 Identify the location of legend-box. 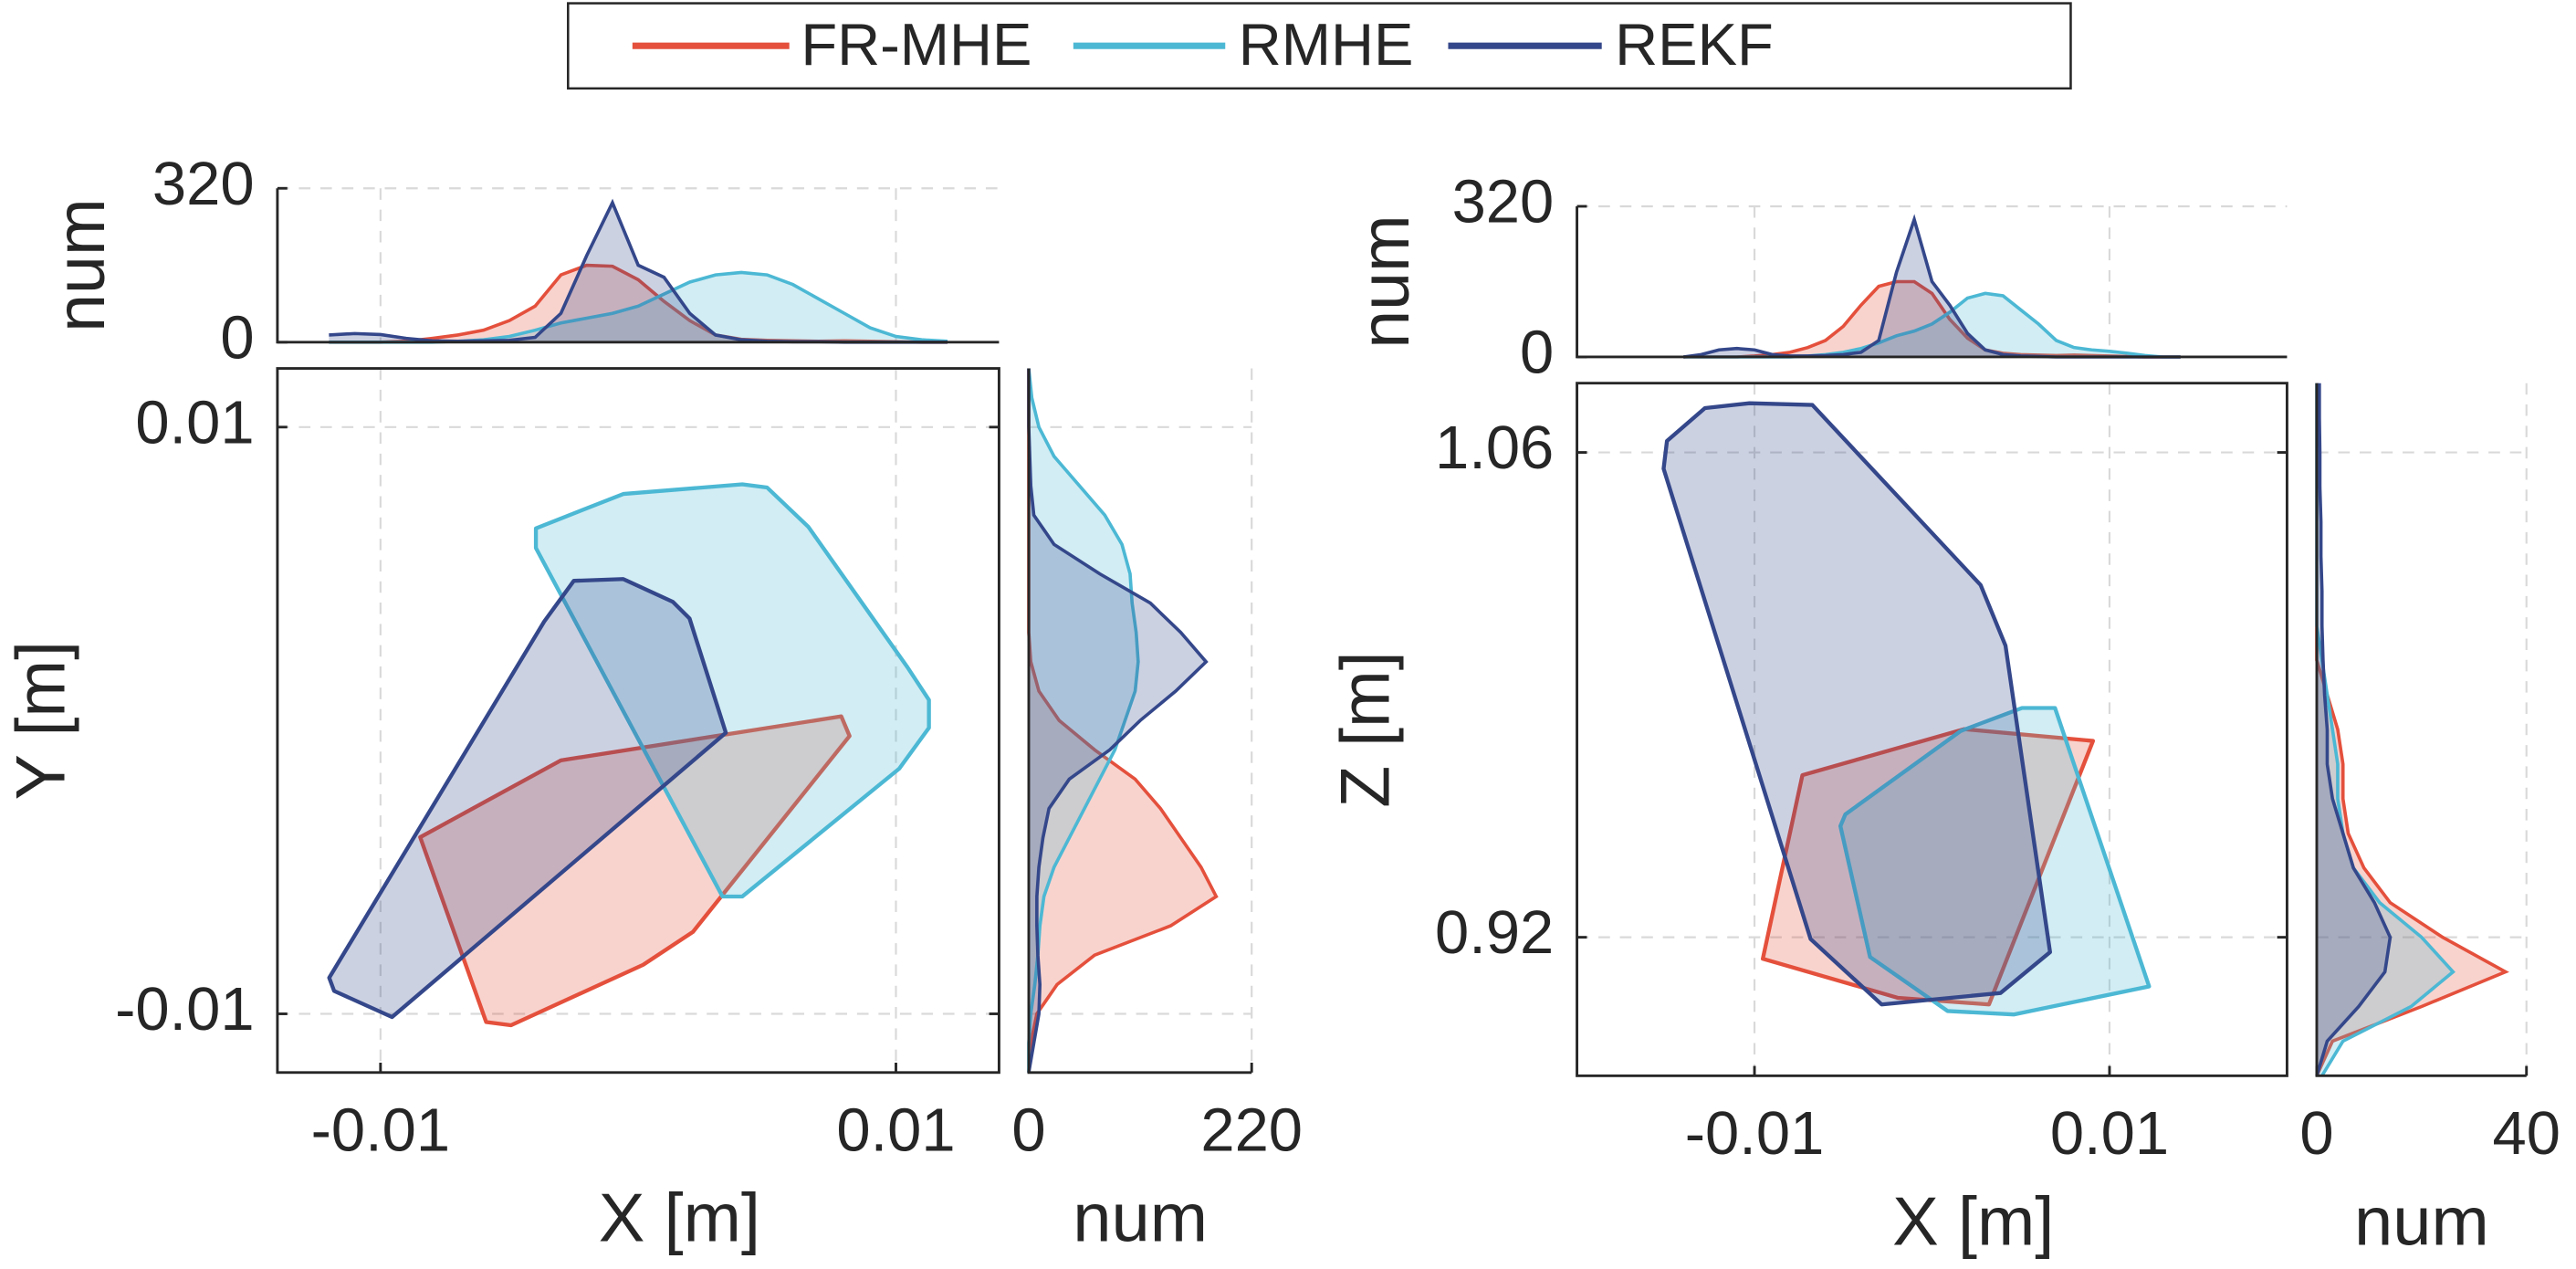
(1319, 46).